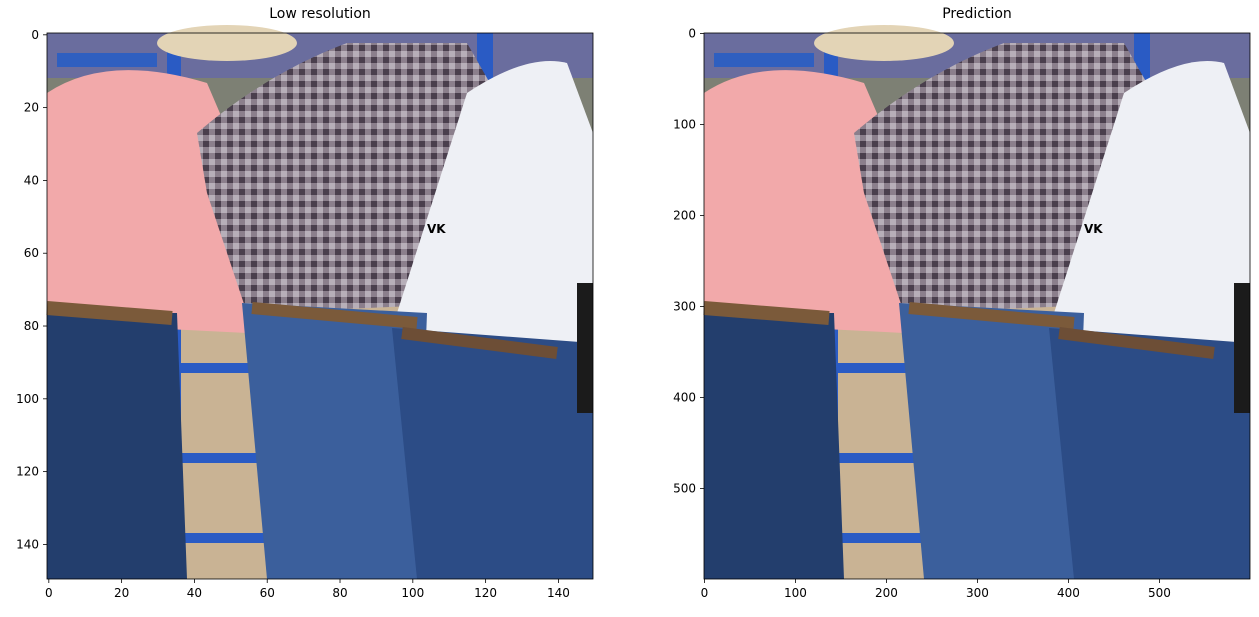 The height and width of the screenshot is (617, 1259). I want to click on y-tick-label: 80, so click(31, 326).